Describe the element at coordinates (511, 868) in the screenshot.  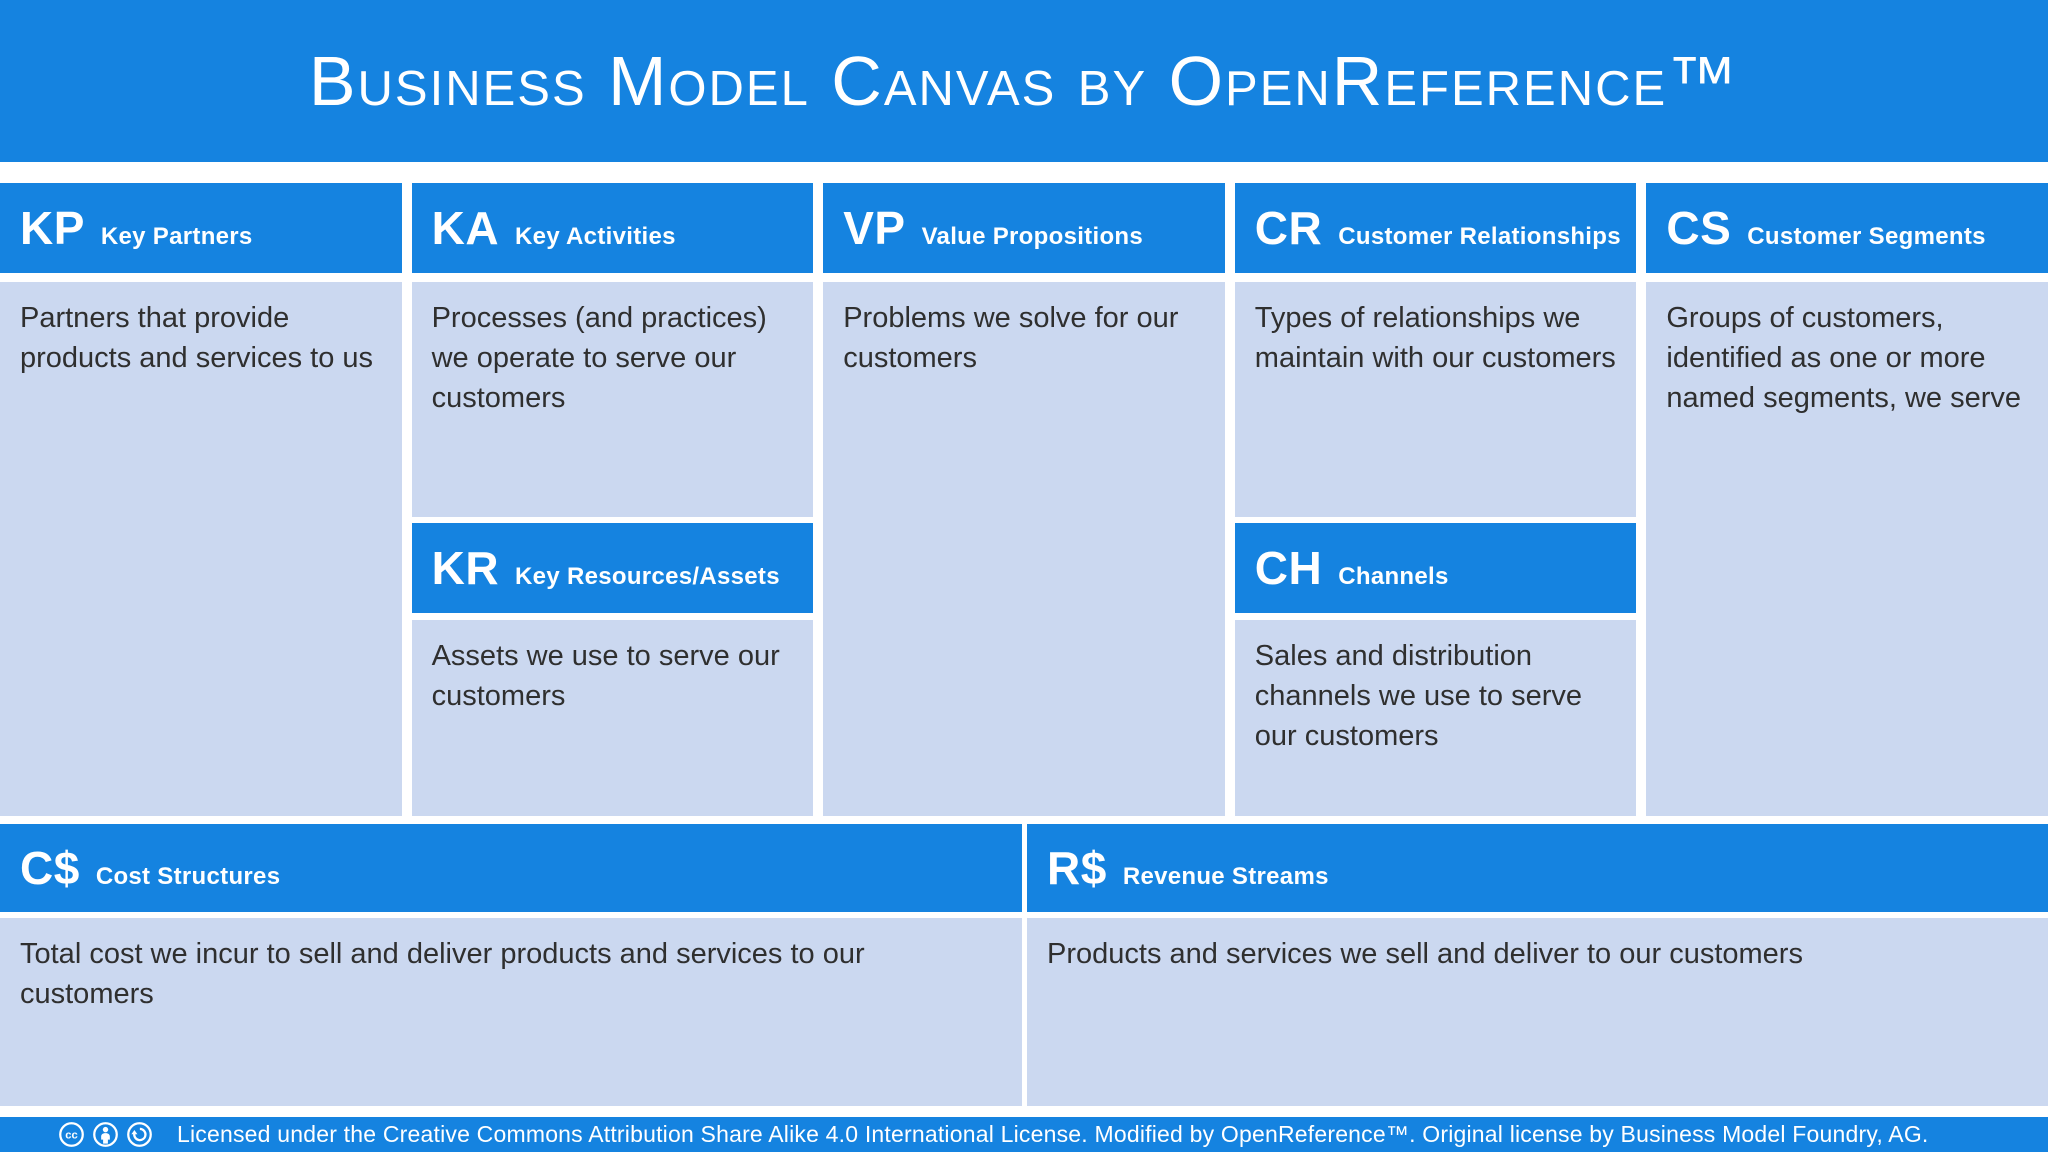
I see `cost-structures-header: C$ Cost Structures` at that location.